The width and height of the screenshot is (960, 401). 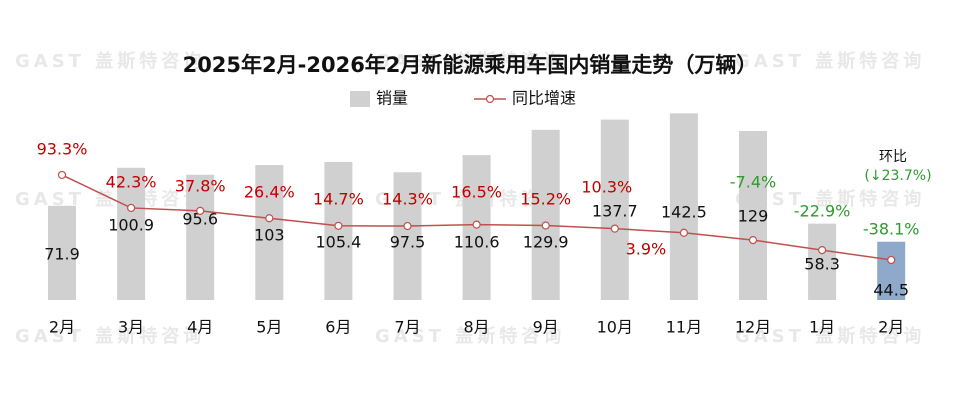 I want to click on bar-value-label: 142.5, so click(x=684, y=212).